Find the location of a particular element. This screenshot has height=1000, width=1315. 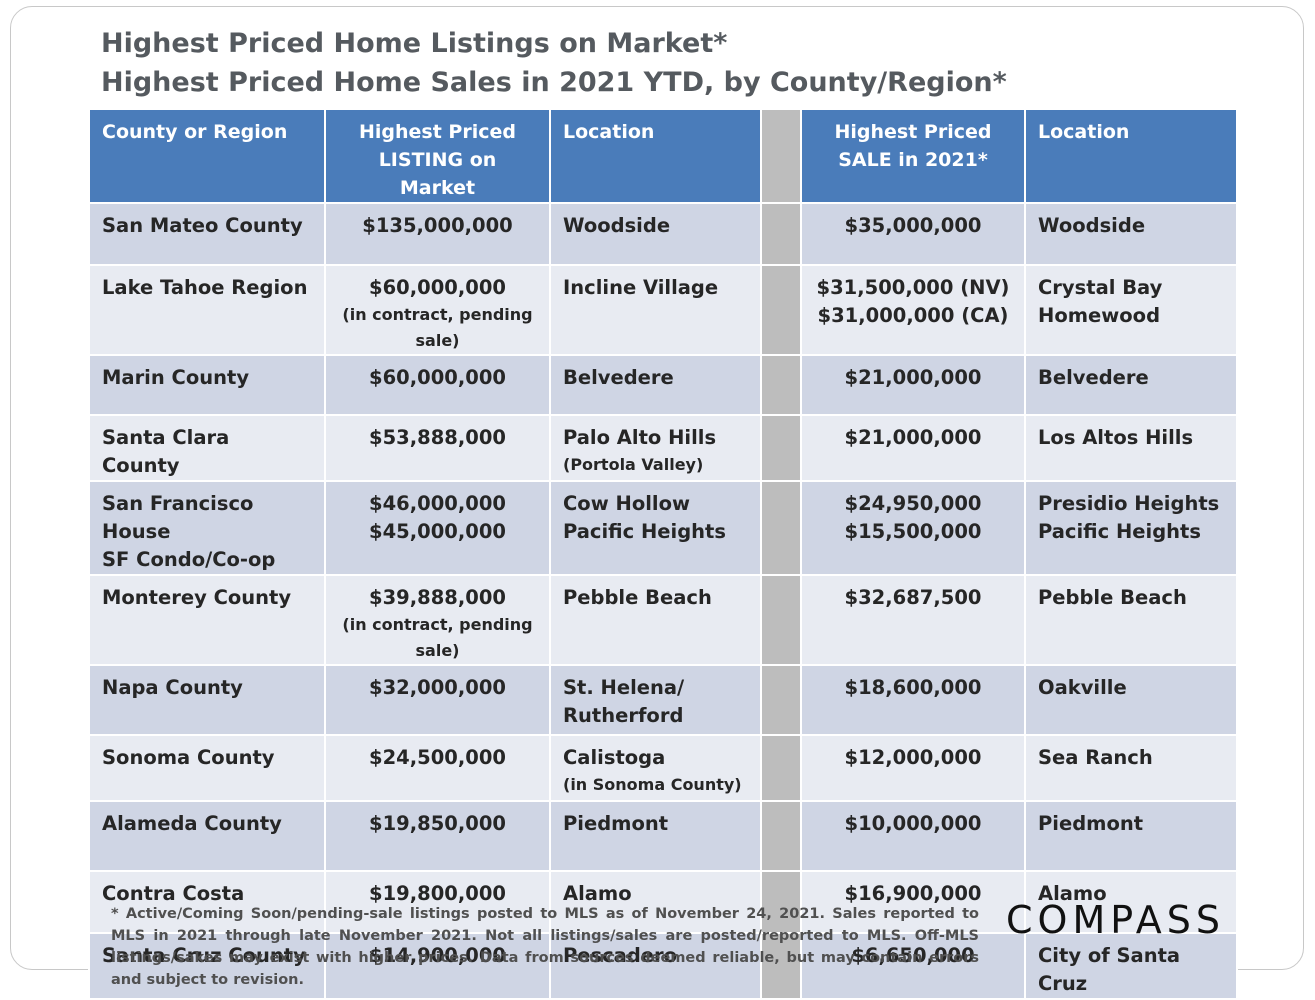

cell-region-text: Contra Costa is located at coordinates (173, 893).